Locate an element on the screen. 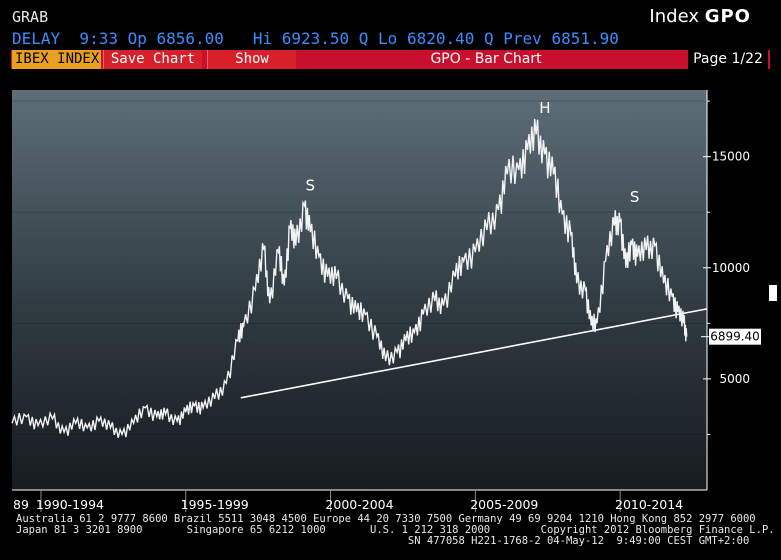 This screenshot has height=560, width=781. scroll-handle is located at coordinates (773, 293).